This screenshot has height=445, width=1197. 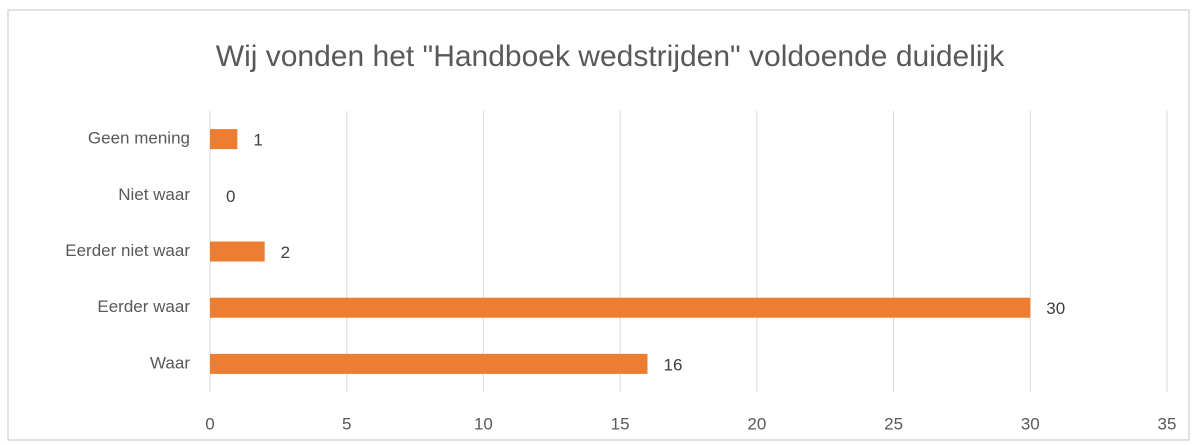 I want to click on x-tick-label: 15, so click(x=620, y=423).